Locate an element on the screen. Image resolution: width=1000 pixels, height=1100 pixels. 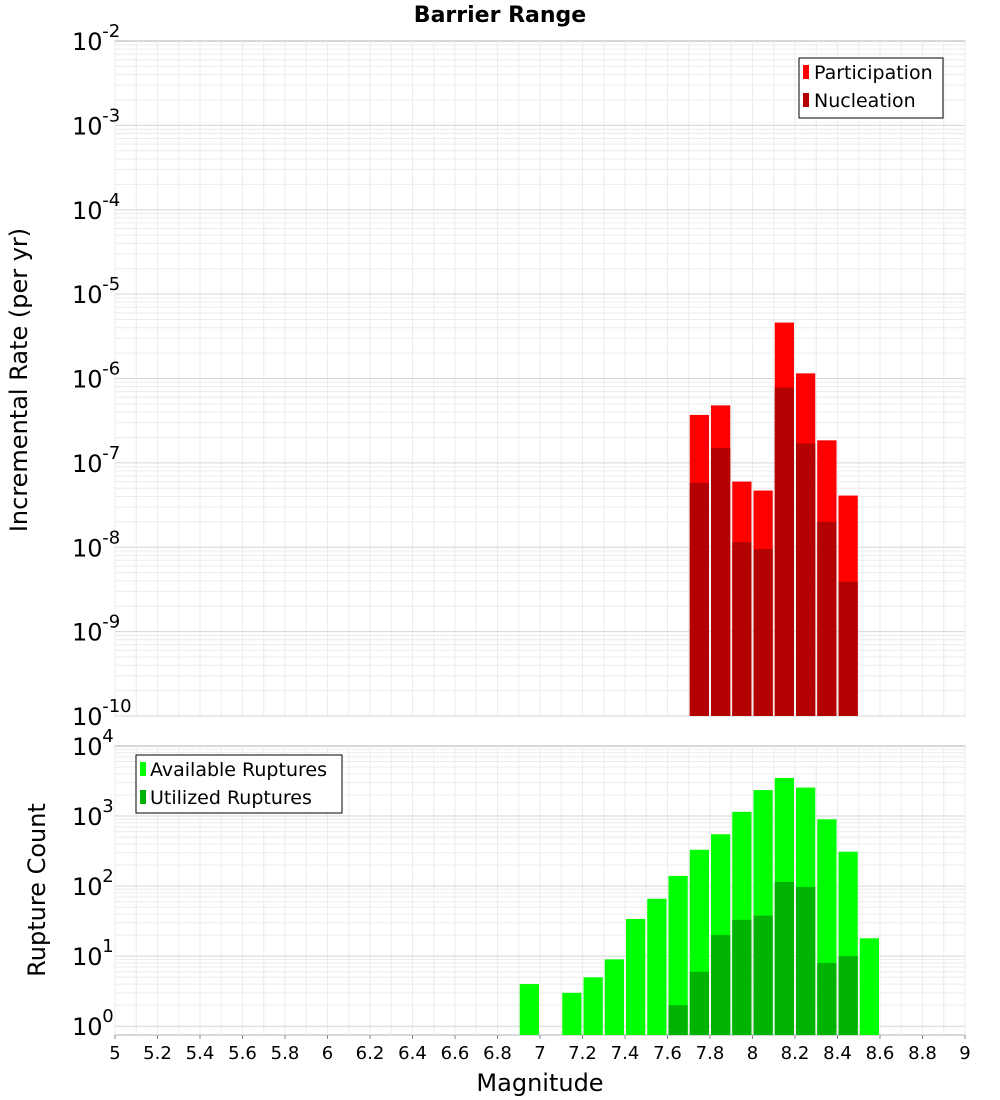
y-tick-exponent: 1 is located at coordinates (107, 946).